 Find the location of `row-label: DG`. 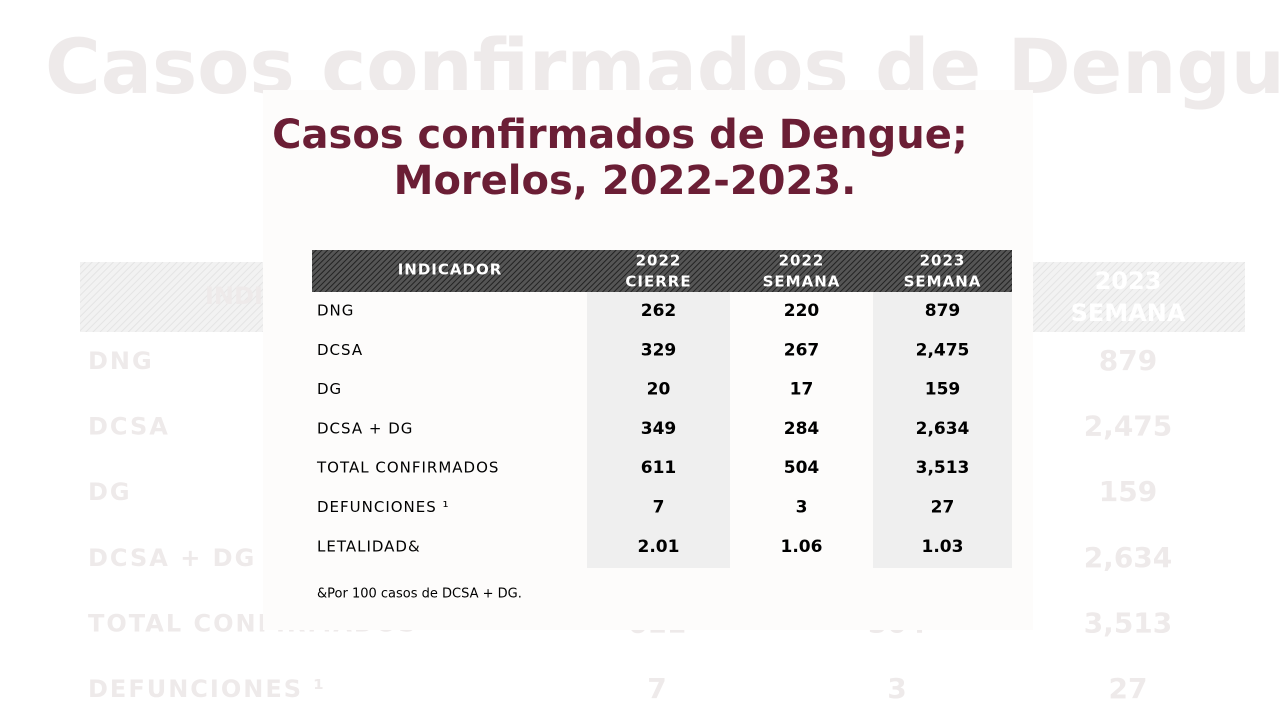

row-label: DG is located at coordinates (329, 389).